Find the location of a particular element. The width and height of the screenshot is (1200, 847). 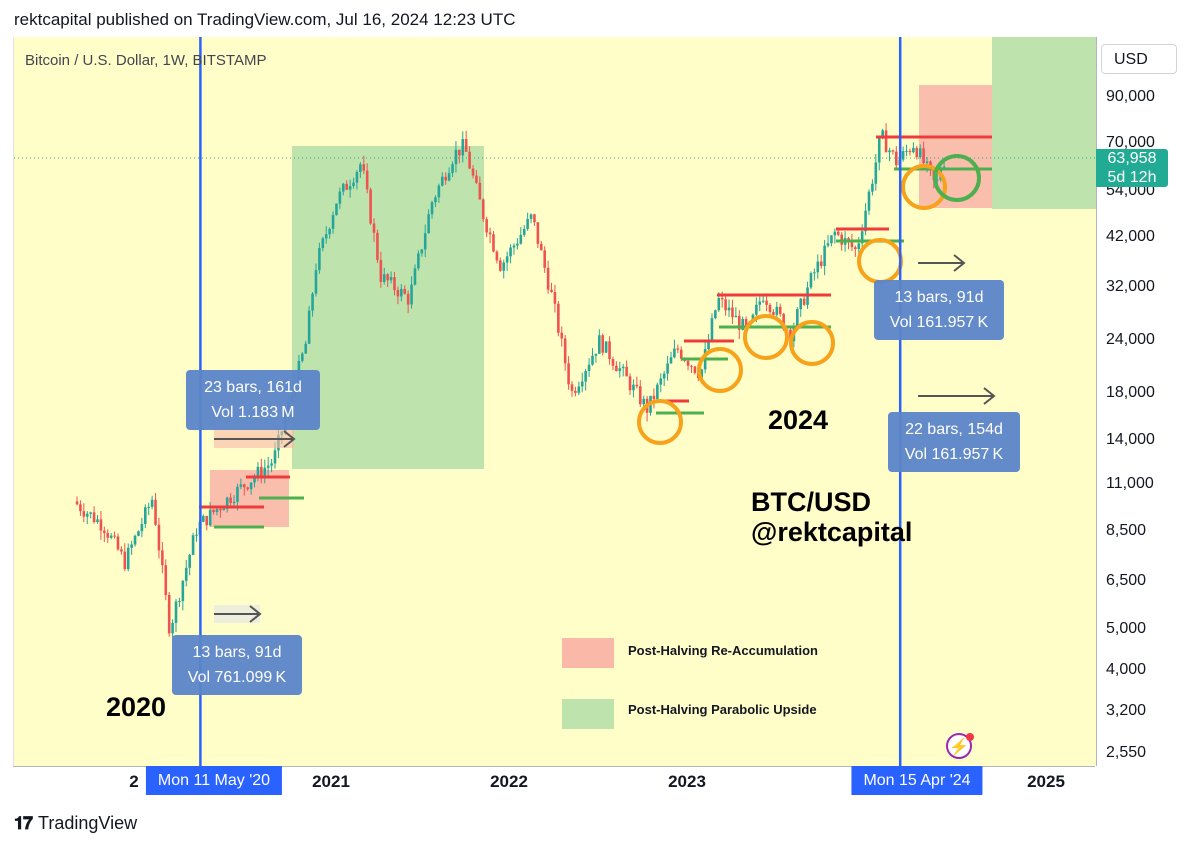

parabolic-zone-2024 is located at coordinates (1044, 123).